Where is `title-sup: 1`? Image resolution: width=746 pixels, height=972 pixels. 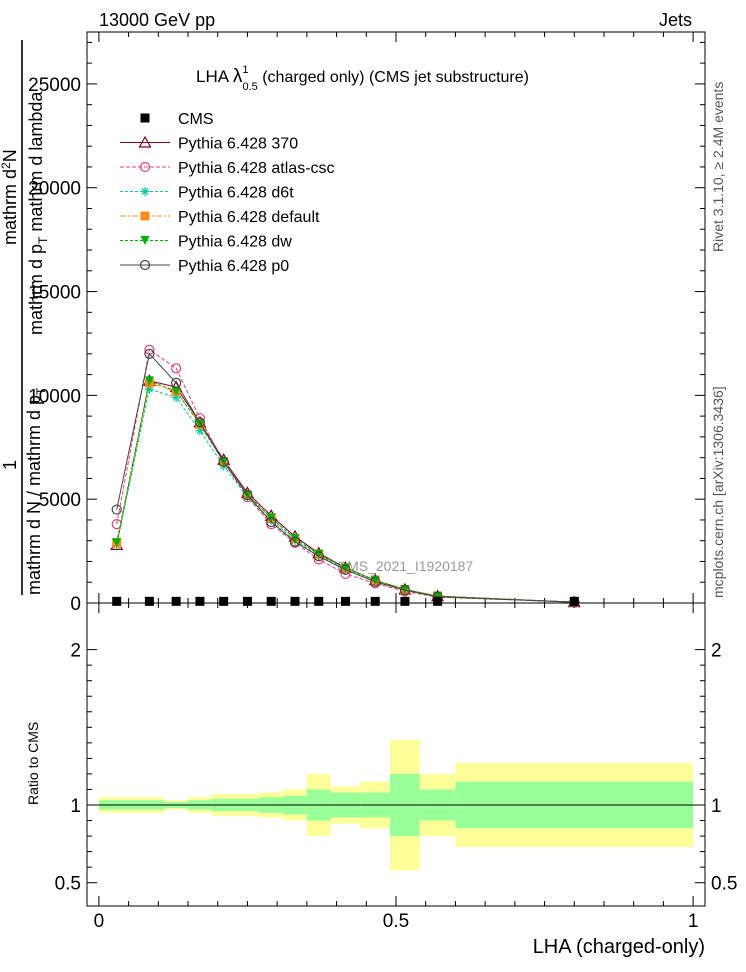
title-sup: 1 is located at coordinates (245, 70).